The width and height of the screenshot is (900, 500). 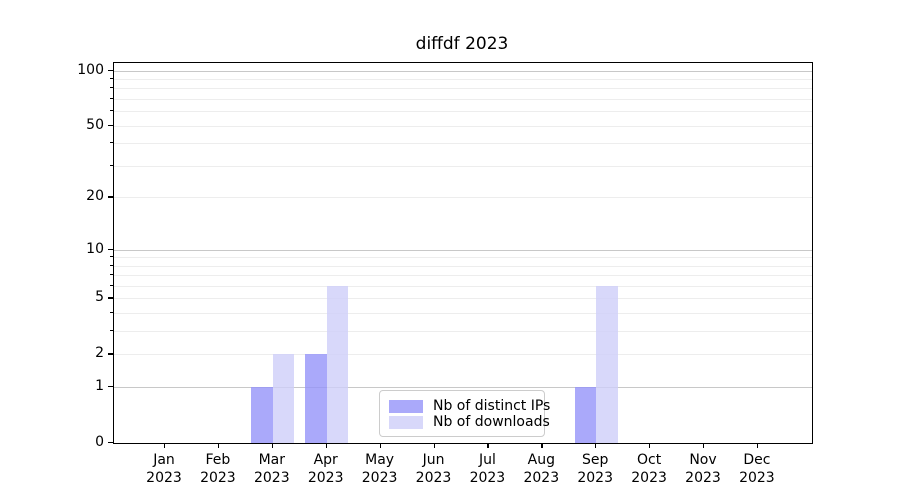 I want to click on chart-title: diffdf 2023, so click(x=462, y=44).